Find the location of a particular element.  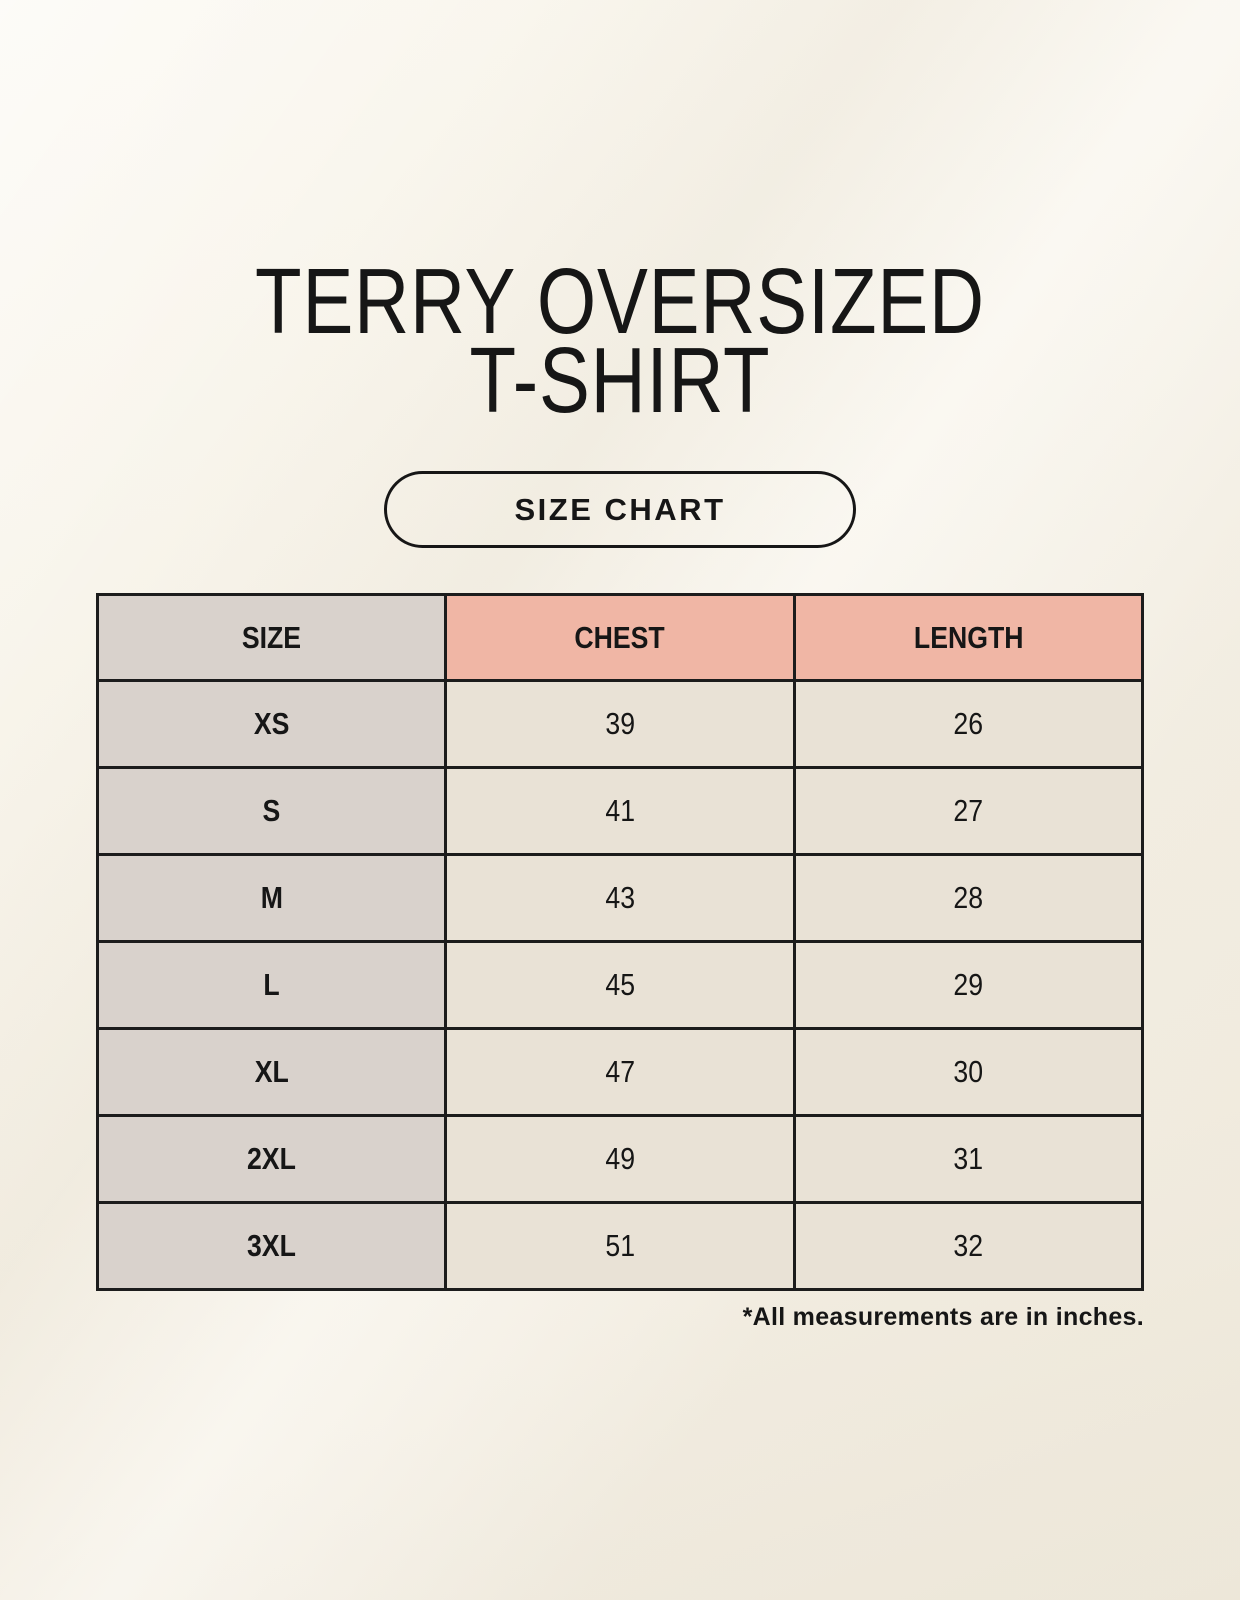

header-size-label: SIZE is located at coordinates (272, 637).